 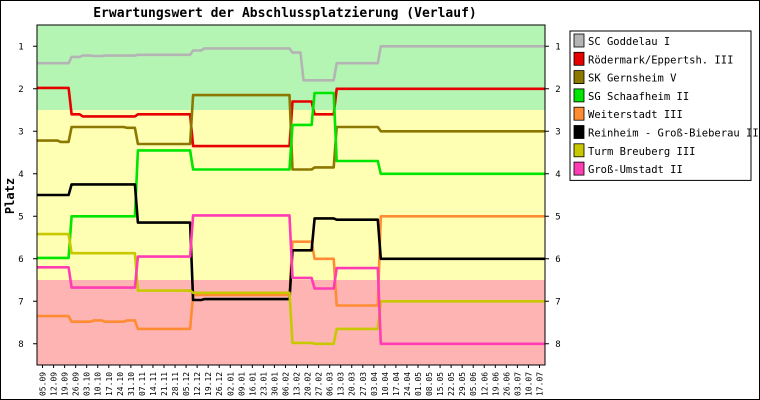 I want to click on legend-label-3: SK Gernsheim V, so click(x=632, y=79).